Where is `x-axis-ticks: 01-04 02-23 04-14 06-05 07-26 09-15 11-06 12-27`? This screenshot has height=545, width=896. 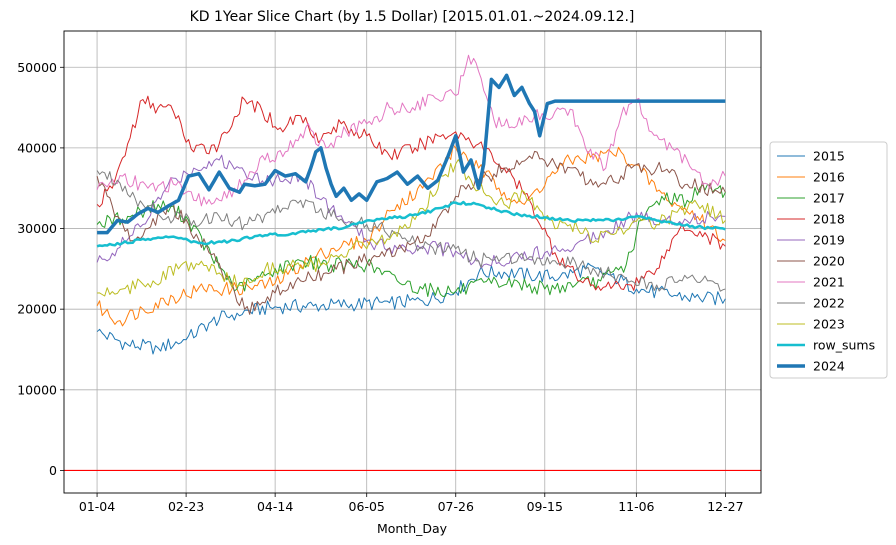
x-axis-ticks: 01-04 02-23 04-14 06-05 07-26 09-15 11-06 12-27 is located at coordinates (411, 503).